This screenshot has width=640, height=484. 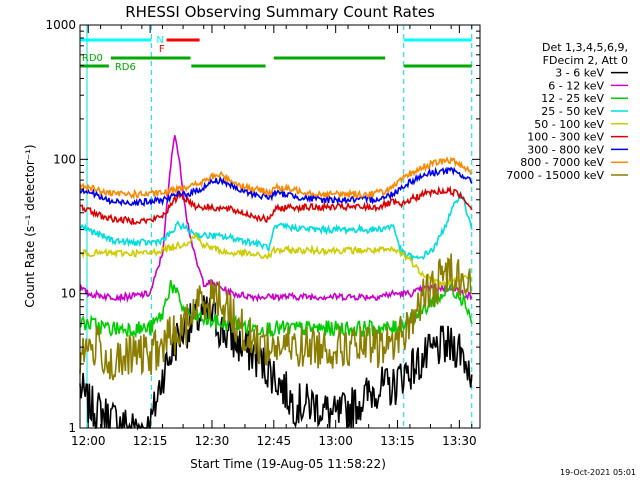 I want to click on x-axis-label: Start Time (19-Aug-05 11:58:22), so click(x=288, y=464).